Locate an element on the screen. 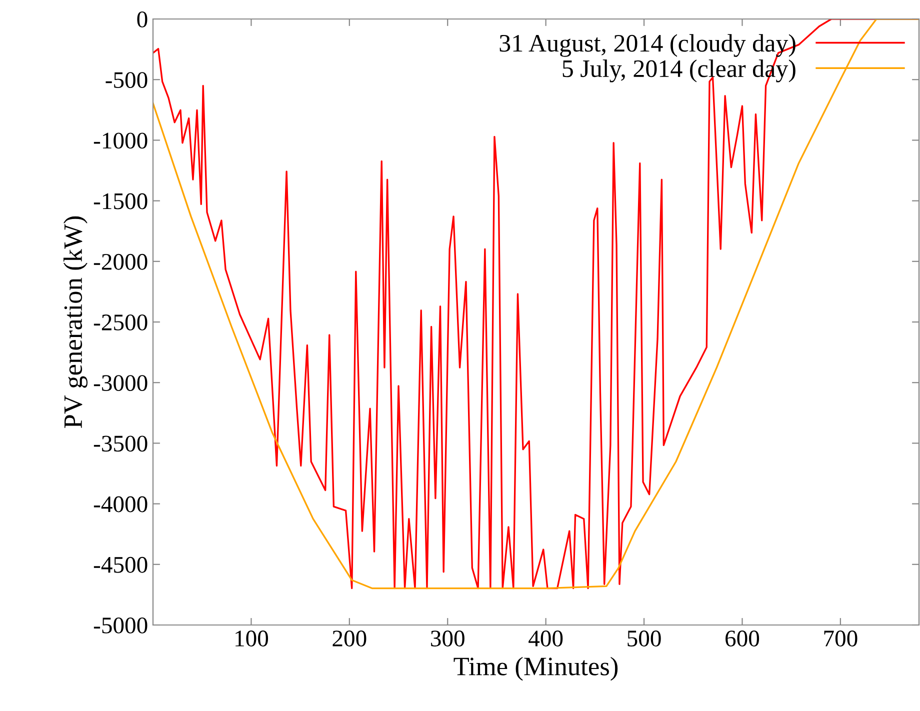  y-tick-label: -4500 is located at coordinates (121, 564).